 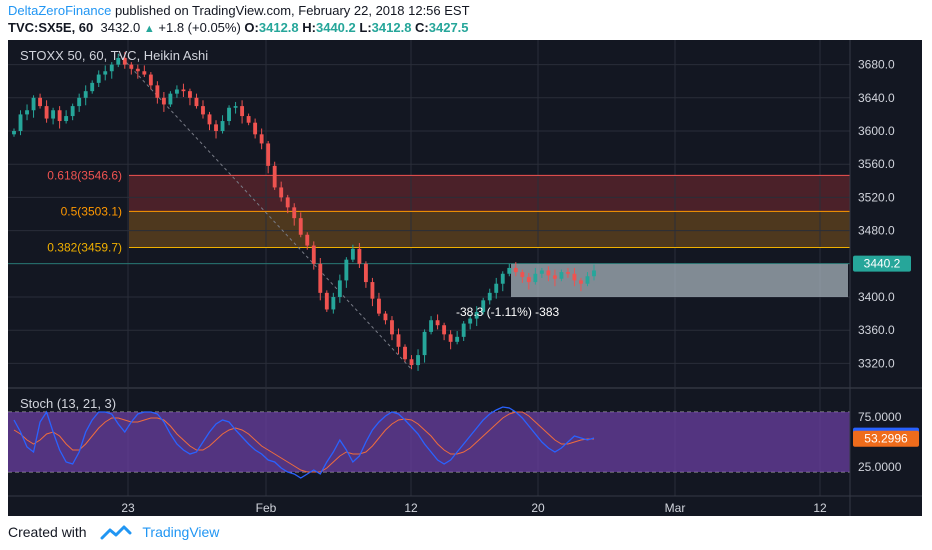 What do you see at coordinates (538, 508) in the screenshot?
I see `time-tick-label: 20` at bounding box center [538, 508].